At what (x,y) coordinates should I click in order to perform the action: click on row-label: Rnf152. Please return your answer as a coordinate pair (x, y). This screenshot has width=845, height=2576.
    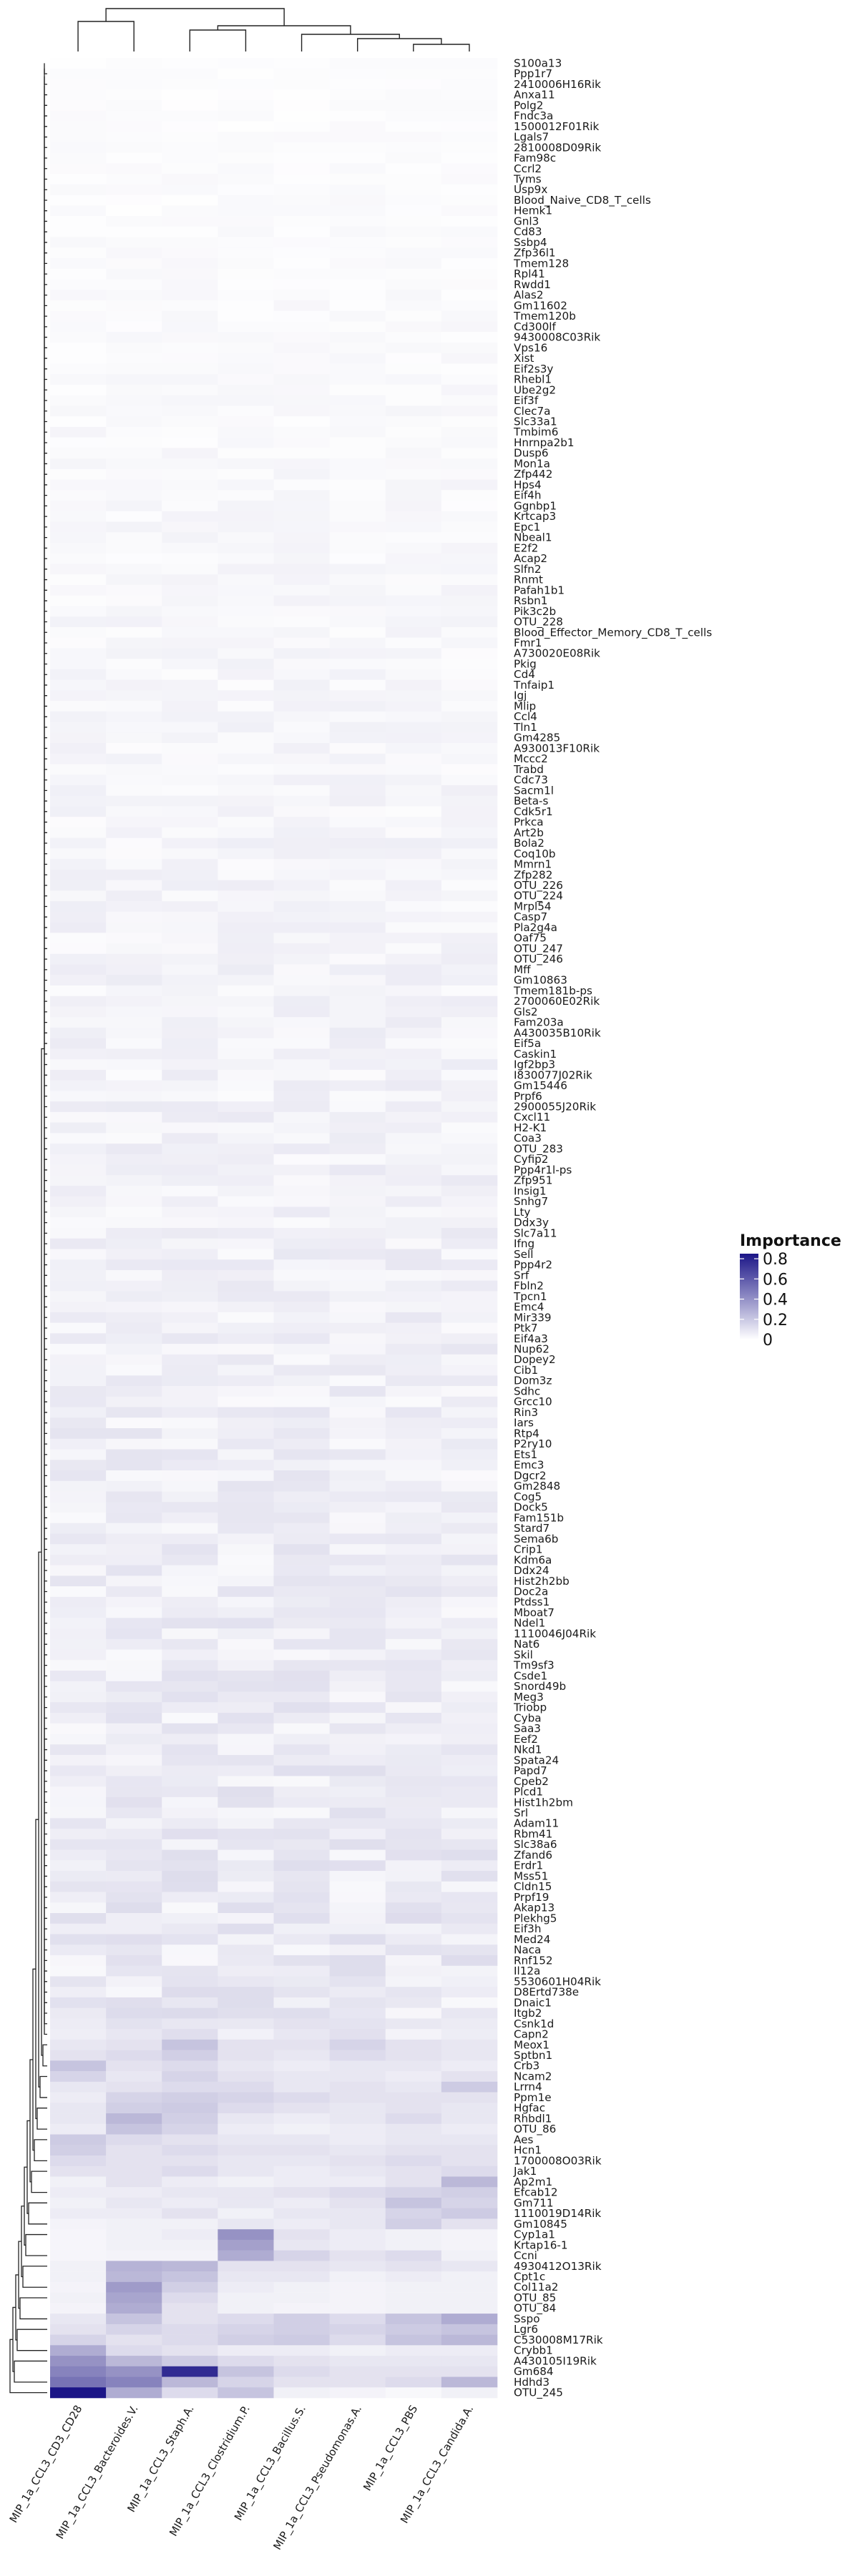
    Looking at the image, I should click on (533, 1960).